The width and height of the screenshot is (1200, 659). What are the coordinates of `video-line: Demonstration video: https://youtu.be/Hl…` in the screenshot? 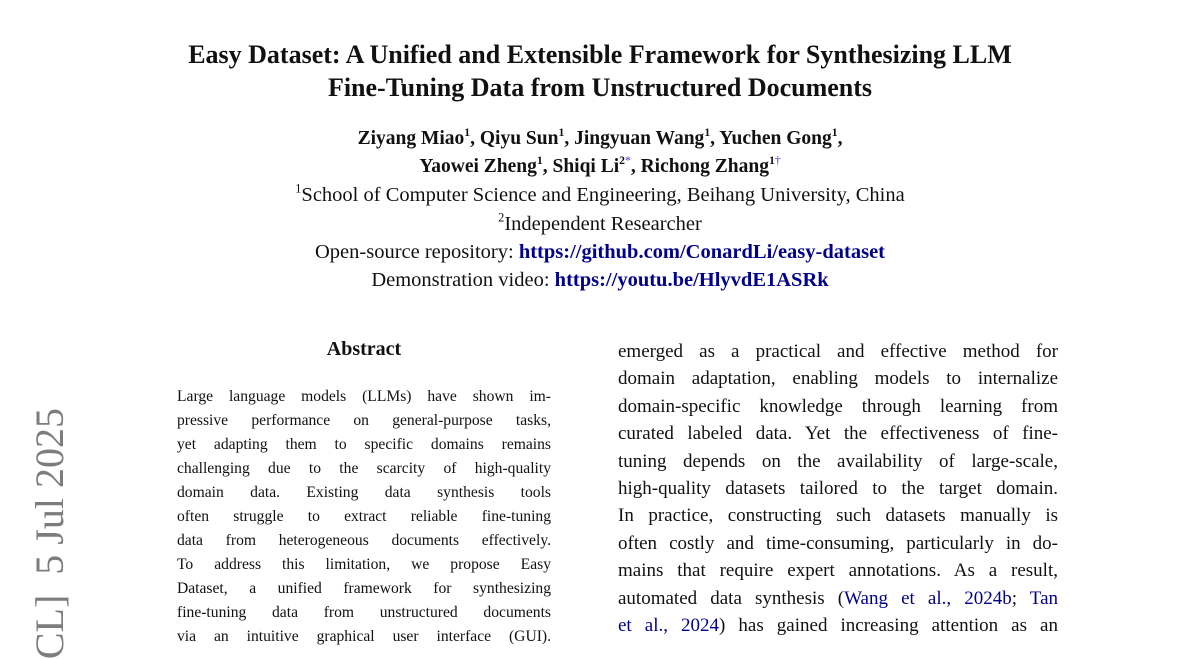 It's located at (600, 280).